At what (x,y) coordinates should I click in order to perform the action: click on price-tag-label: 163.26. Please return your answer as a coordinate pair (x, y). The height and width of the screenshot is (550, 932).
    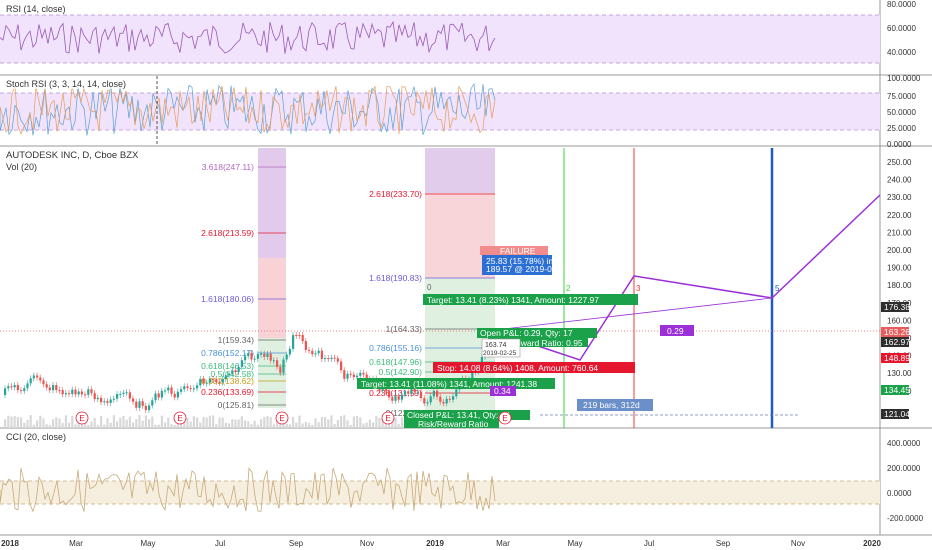
    Looking at the image, I should click on (897, 332).